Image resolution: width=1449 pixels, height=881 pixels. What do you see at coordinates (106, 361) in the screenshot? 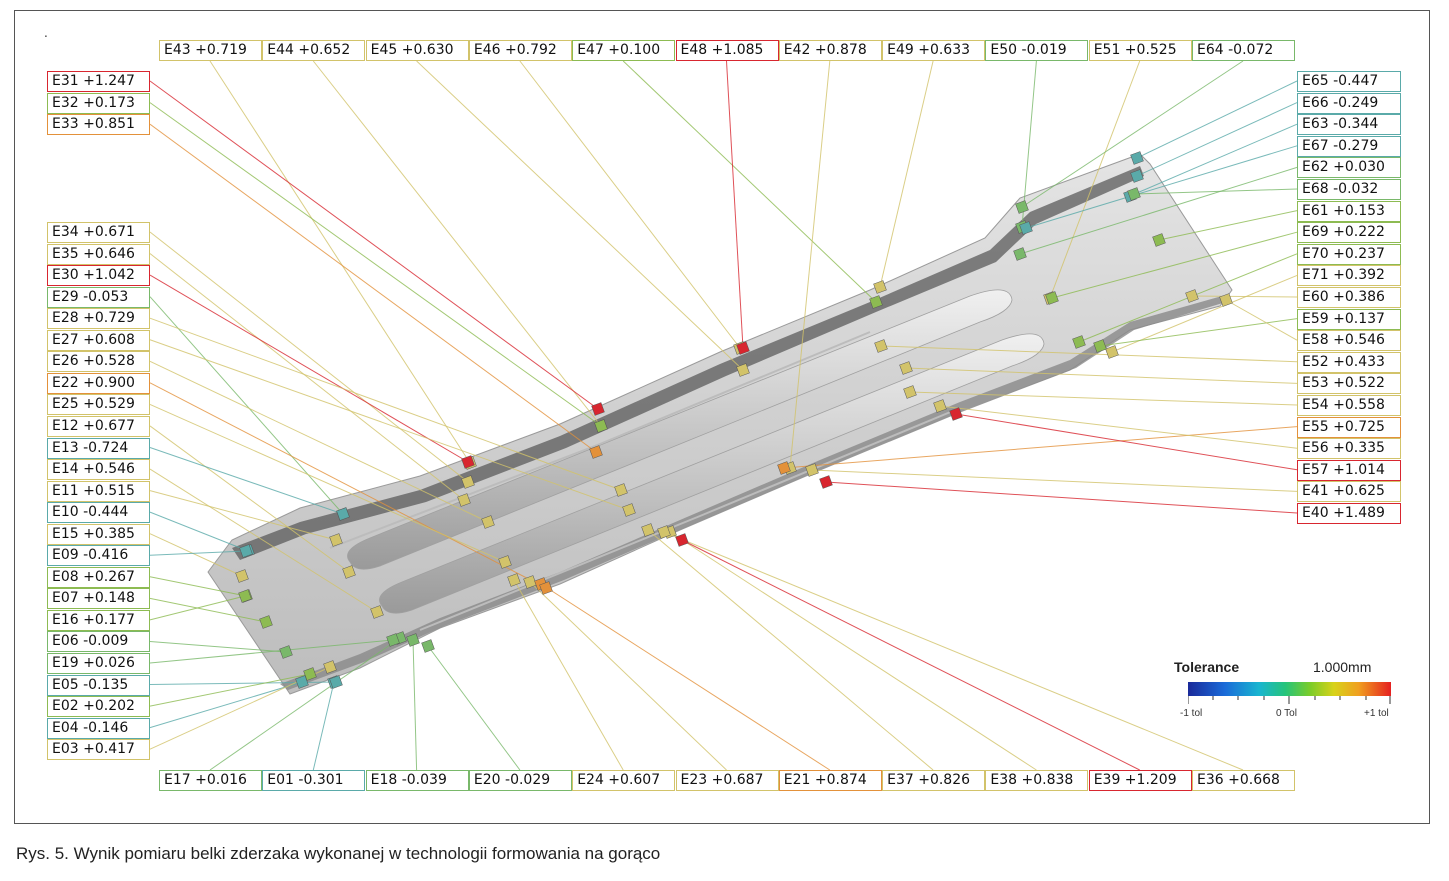
I see `label-value: +0.528` at bounding box center [106, 361].